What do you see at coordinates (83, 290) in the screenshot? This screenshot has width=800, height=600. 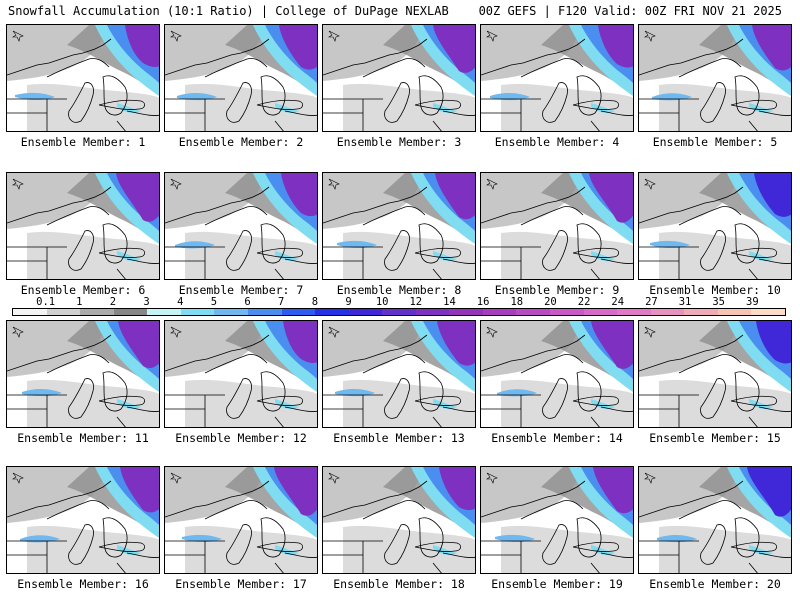 I see `ensemble-member-label: Ensemble Member: 6` at bounding box center [83, 290].